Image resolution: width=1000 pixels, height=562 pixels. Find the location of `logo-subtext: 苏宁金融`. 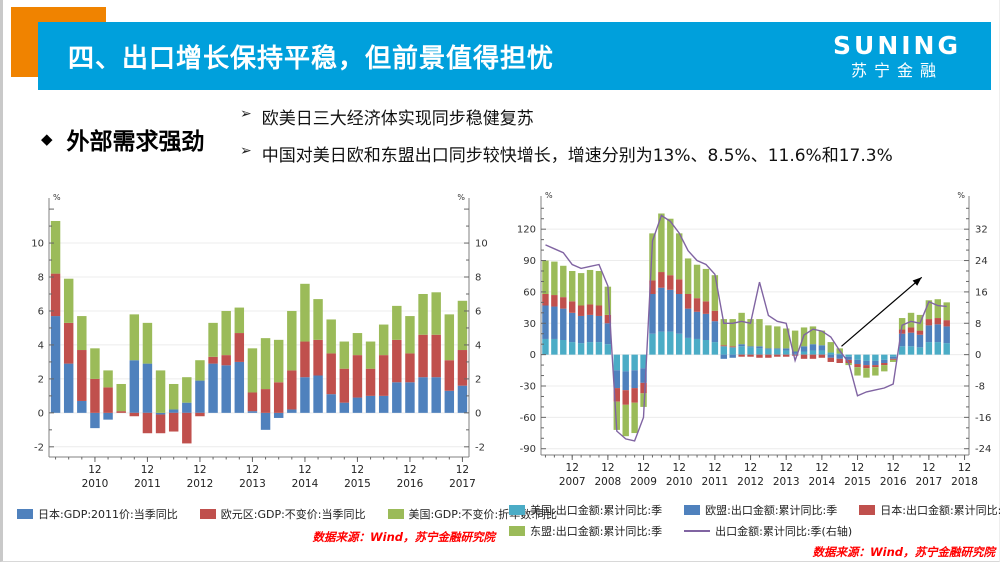

logo-subtext: 苏宁金融 is located at coordinates (897, 70).